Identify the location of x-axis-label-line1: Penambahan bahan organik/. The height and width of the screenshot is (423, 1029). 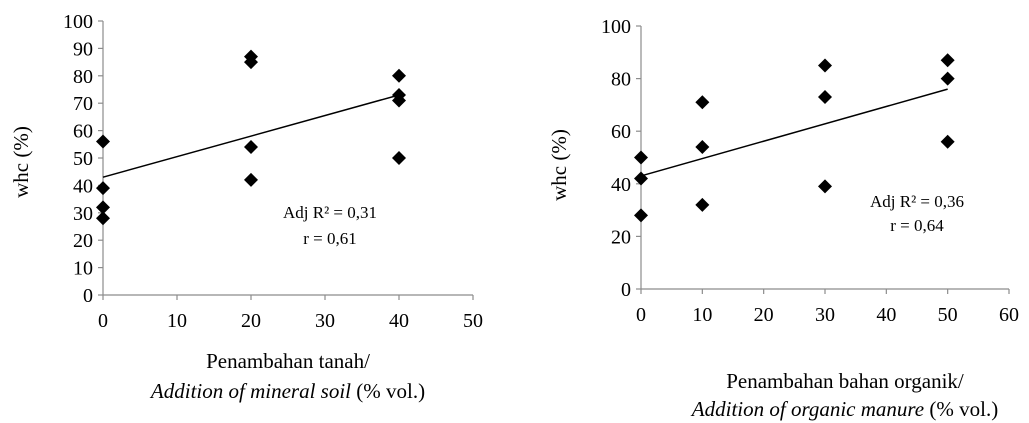
(845, 381).